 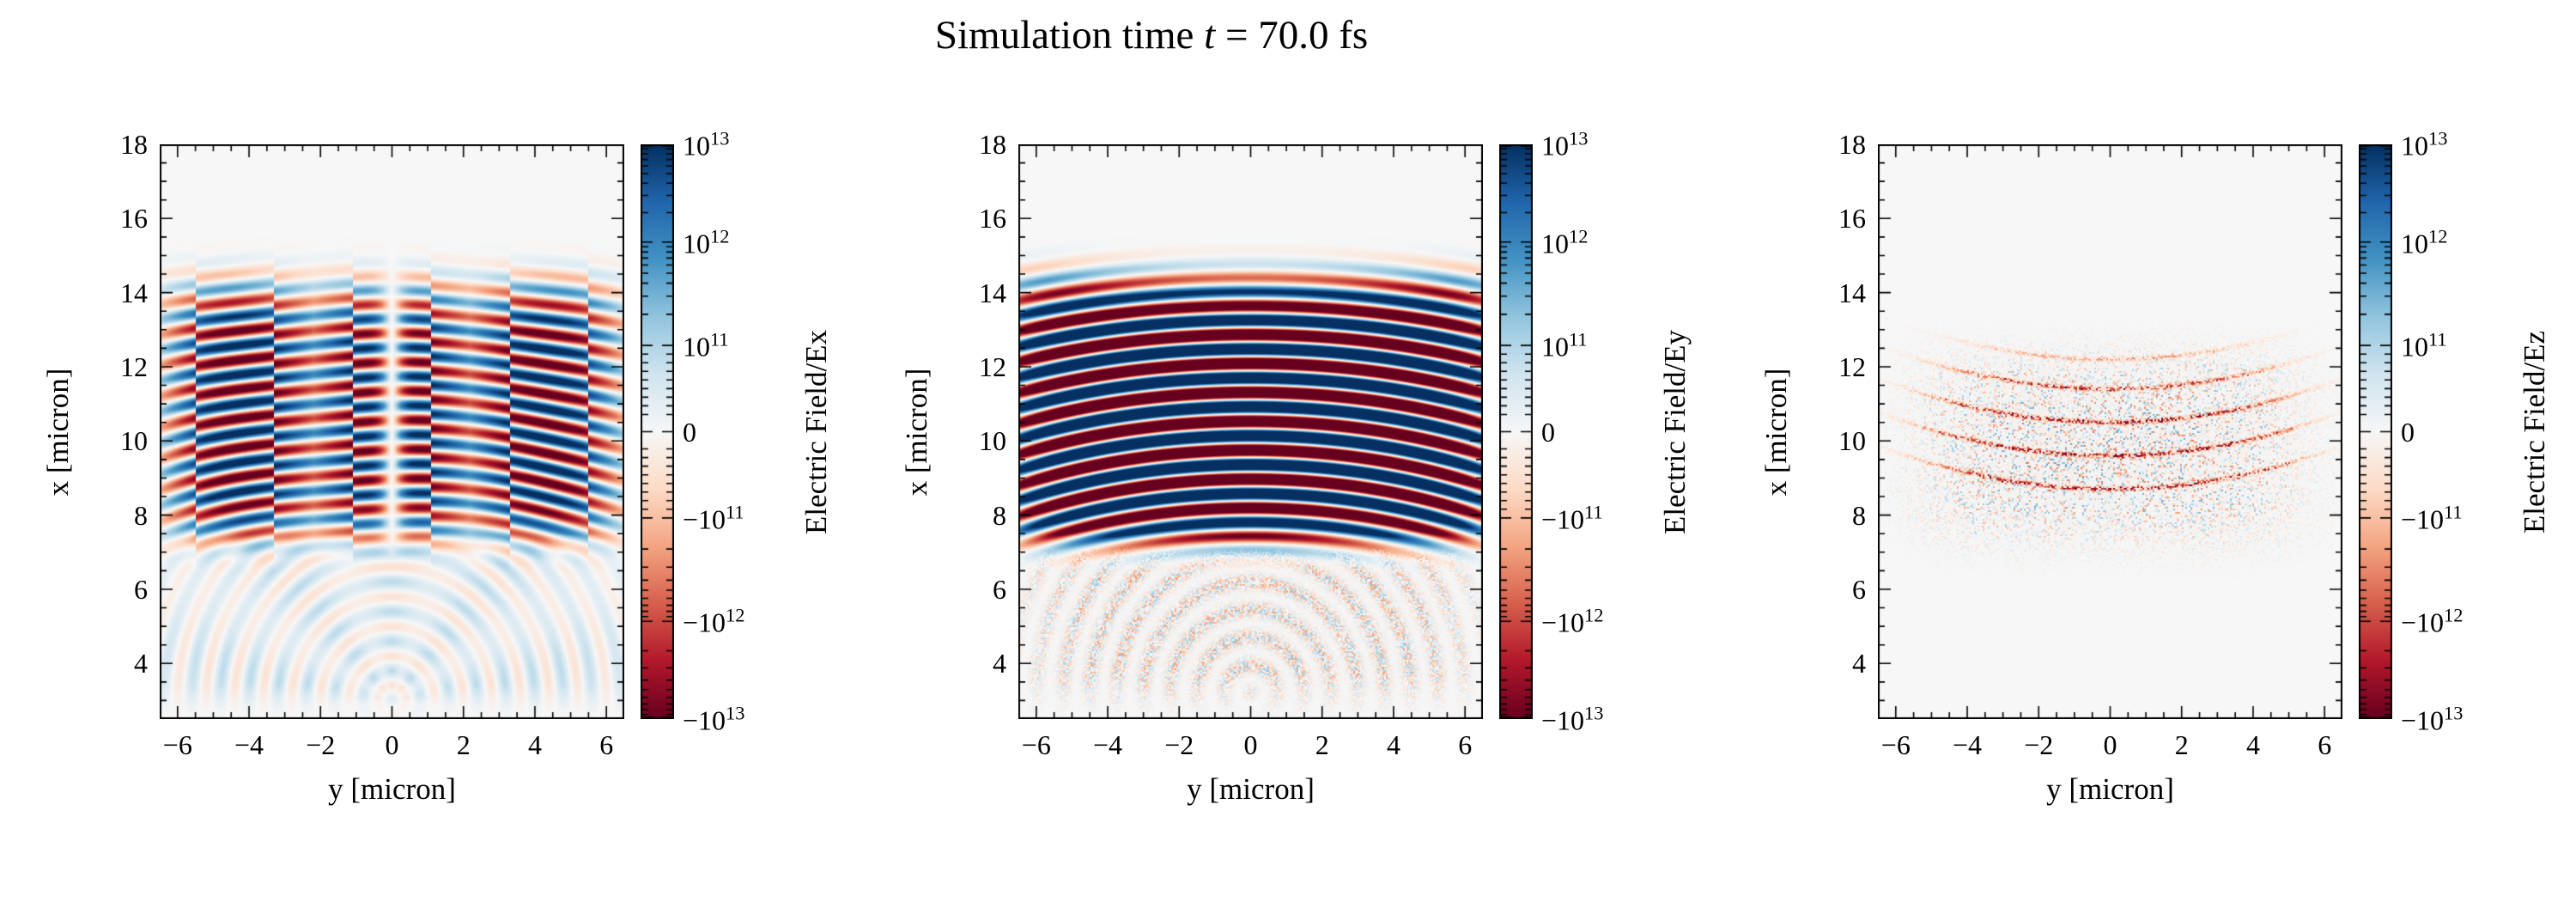 I want to click on colorbar-canvas-ex, so click(x=658, y=431).